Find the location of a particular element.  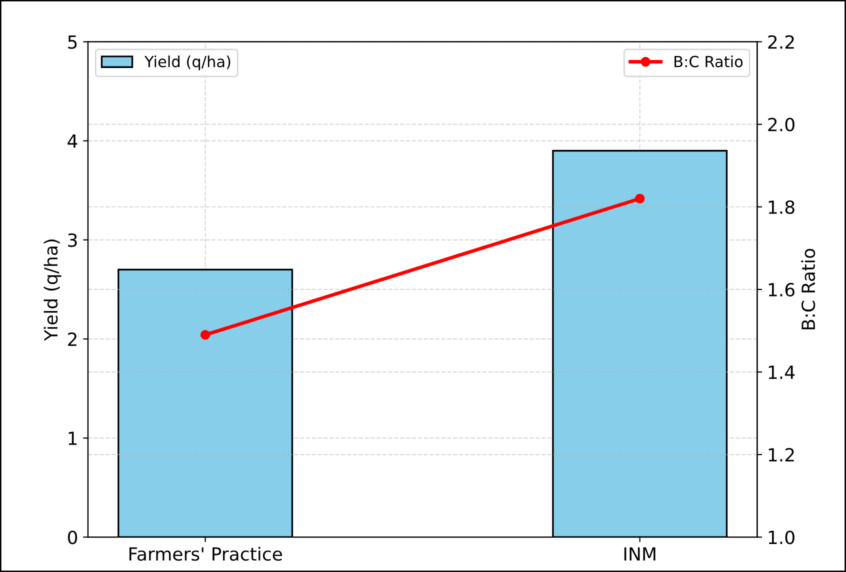

y2-tick-label: 1.2 is located at coordinates (781, 455).